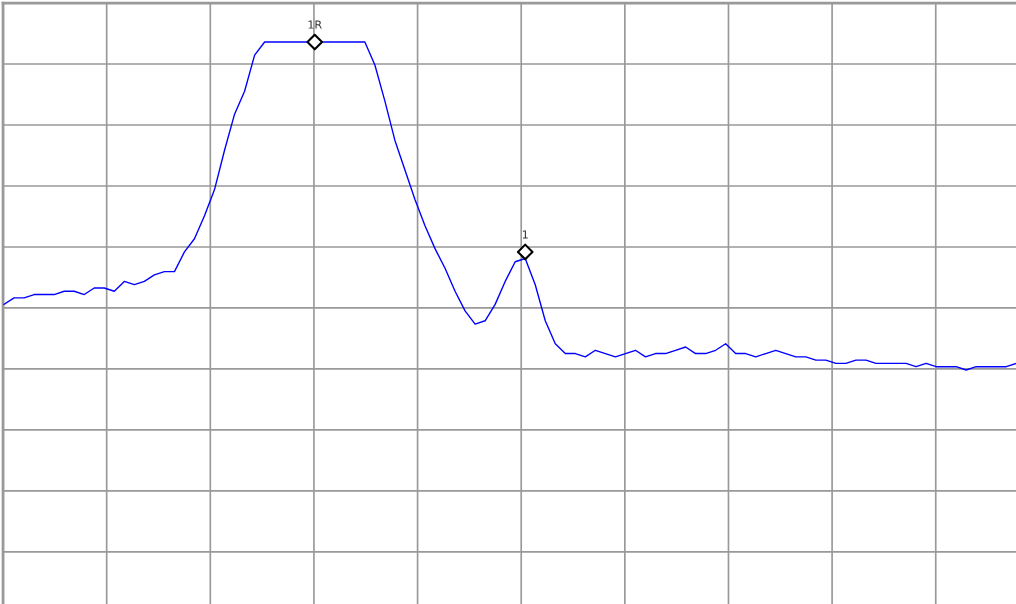 The height and width of the screenshot is (604, 1016). What do you see at coordinates (315, 24) in the screenshot?
I see `annotation: 1R` at bounding box center [315, 24].